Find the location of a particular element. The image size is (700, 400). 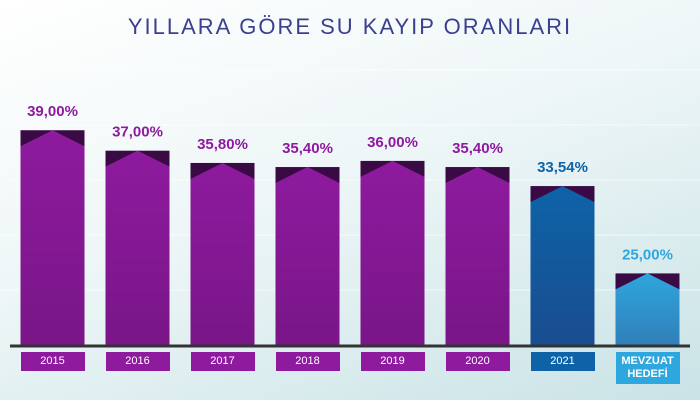

x-tick-label: 2019 is located at coordinates (392, 361).